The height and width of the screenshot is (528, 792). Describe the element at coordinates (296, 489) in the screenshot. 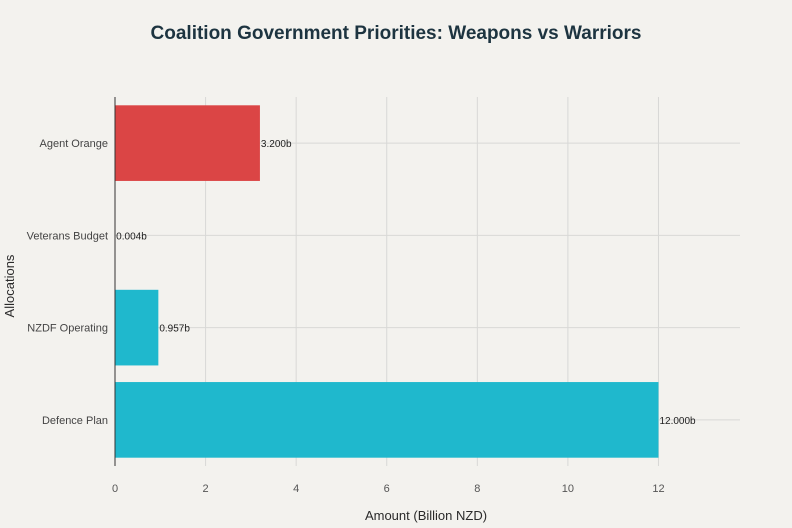

I see `x-tick-label-2: 4` at that location.